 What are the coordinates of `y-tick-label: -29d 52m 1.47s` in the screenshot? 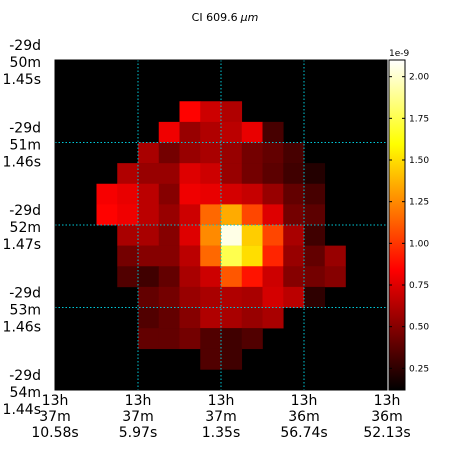 It's located at (22, 228).